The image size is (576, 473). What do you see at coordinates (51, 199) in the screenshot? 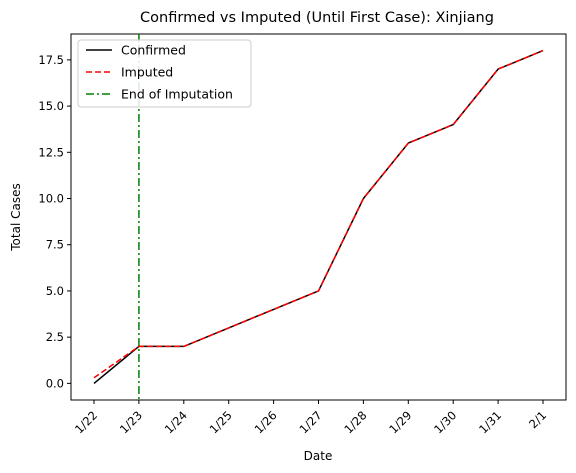
I see `y-tick-label: 10.0` at bounding box center [51, 199].